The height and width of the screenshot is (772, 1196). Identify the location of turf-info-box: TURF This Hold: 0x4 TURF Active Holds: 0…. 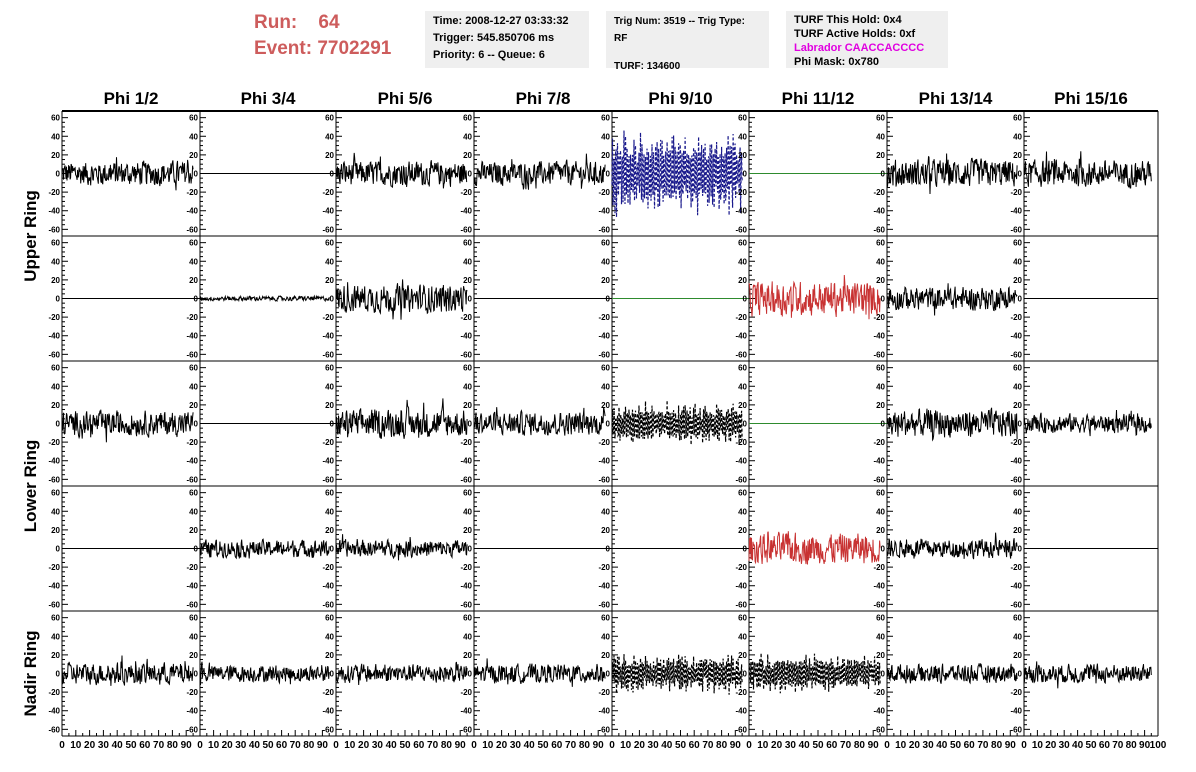
(867, 39).